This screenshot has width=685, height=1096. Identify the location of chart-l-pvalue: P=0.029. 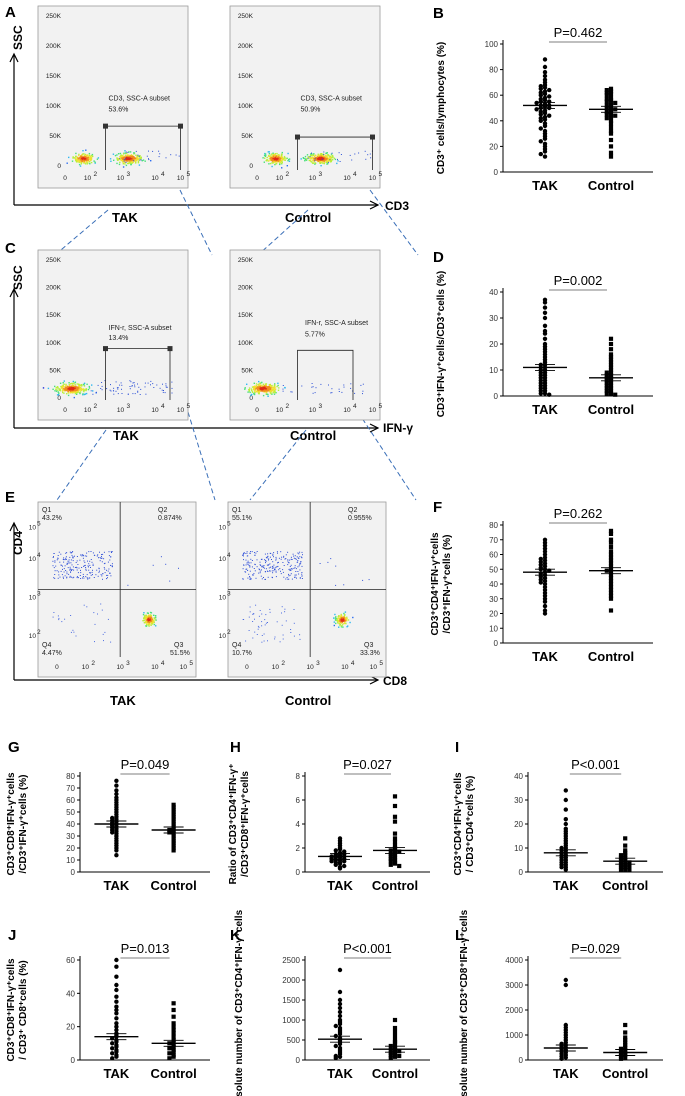
(595, 948).